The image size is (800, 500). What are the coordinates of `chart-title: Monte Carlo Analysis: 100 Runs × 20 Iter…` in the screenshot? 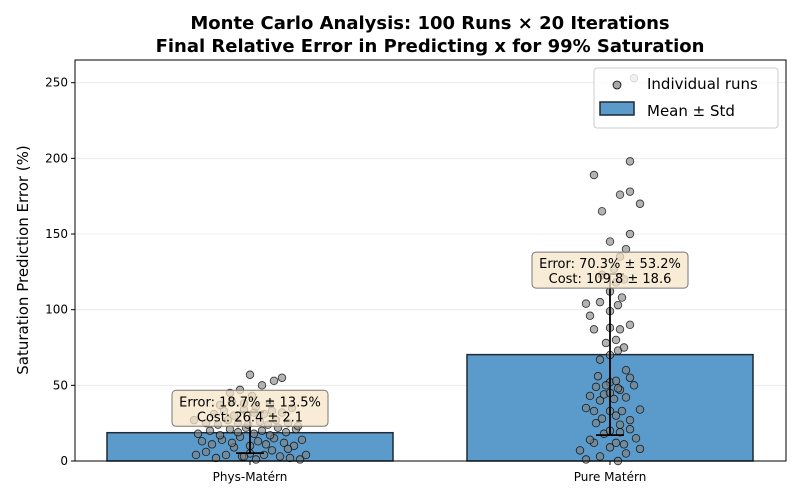 It's located at (429, 23).